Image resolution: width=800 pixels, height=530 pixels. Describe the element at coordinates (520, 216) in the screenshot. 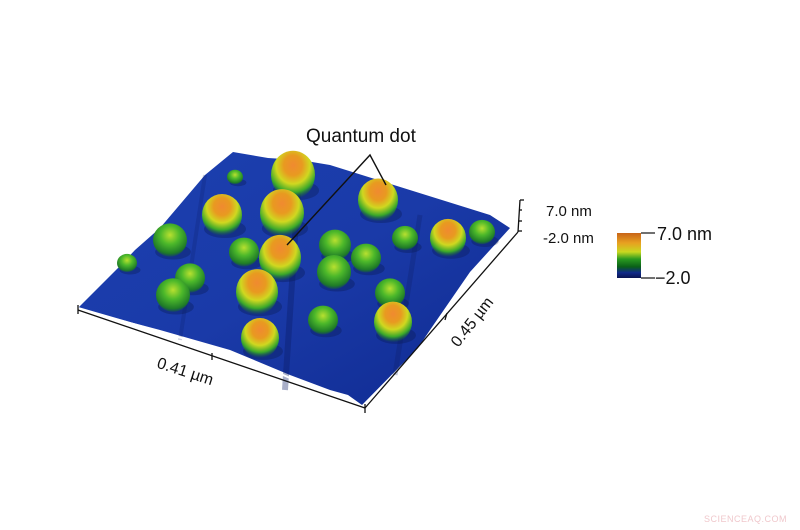

I see `z-axis` at that location.